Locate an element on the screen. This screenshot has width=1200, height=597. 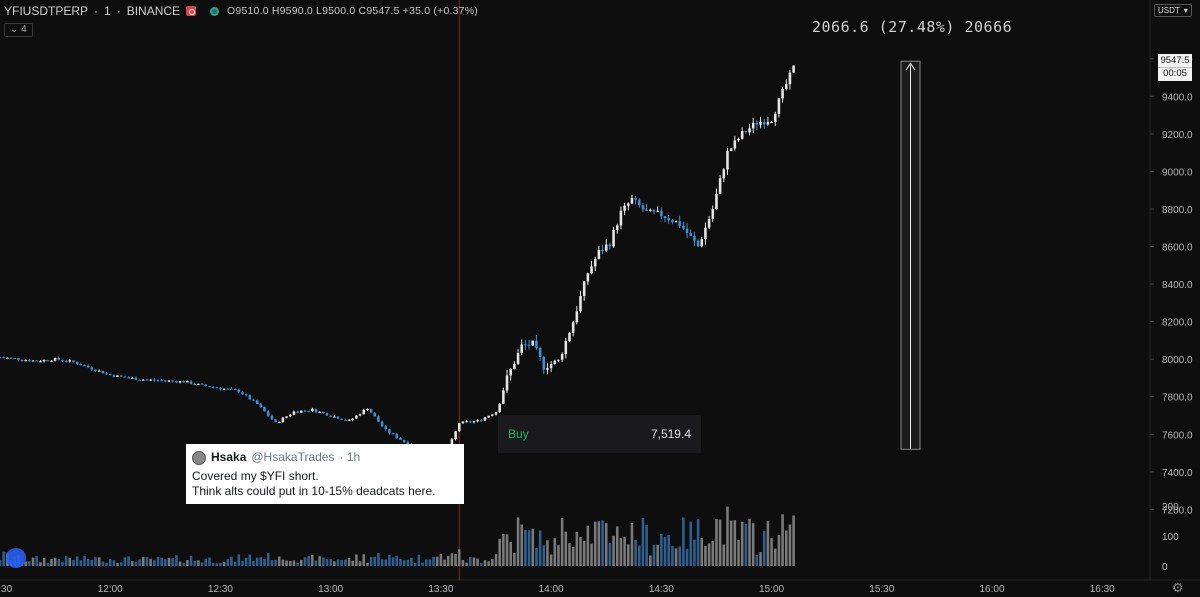
price-tick-label: 9400.0 is located at coordinates (1177, 97).